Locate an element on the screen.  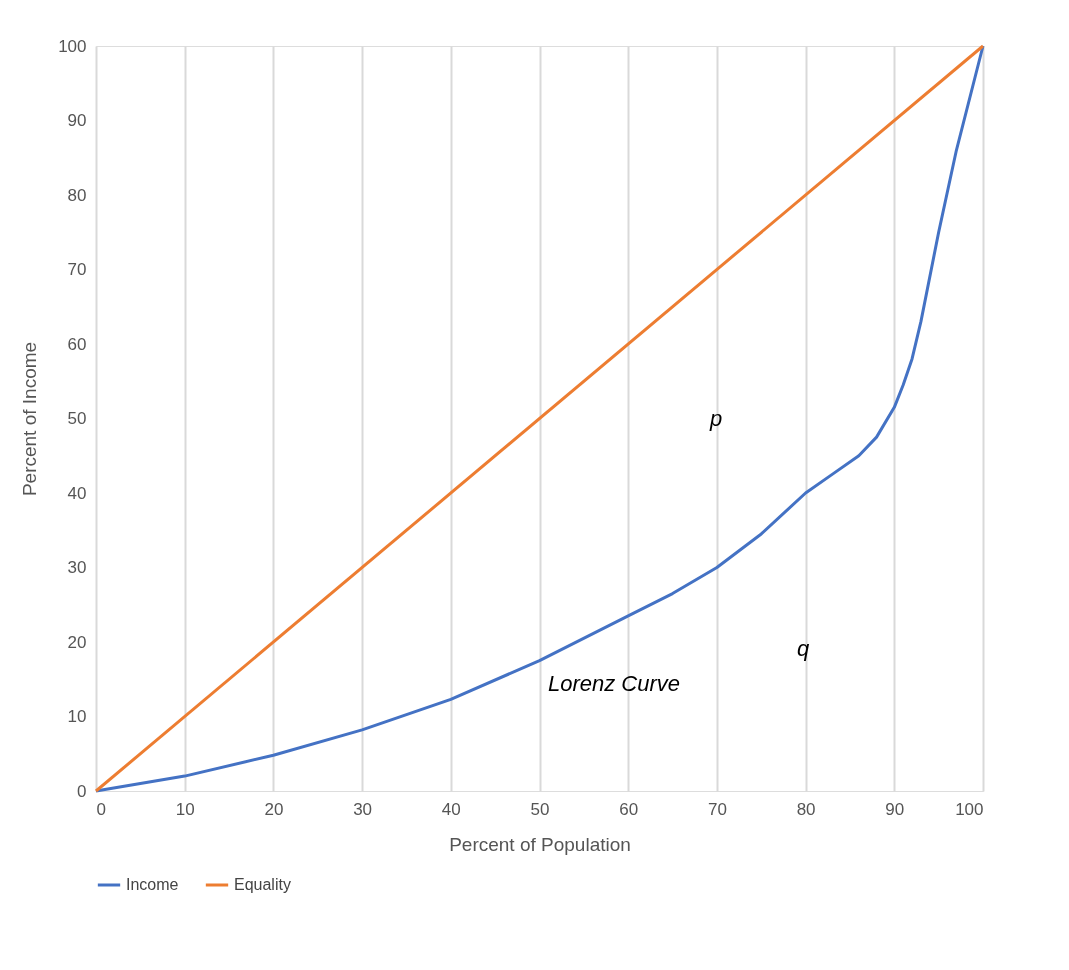
y-tick-label: 90 is located at coordinates (77, 120).